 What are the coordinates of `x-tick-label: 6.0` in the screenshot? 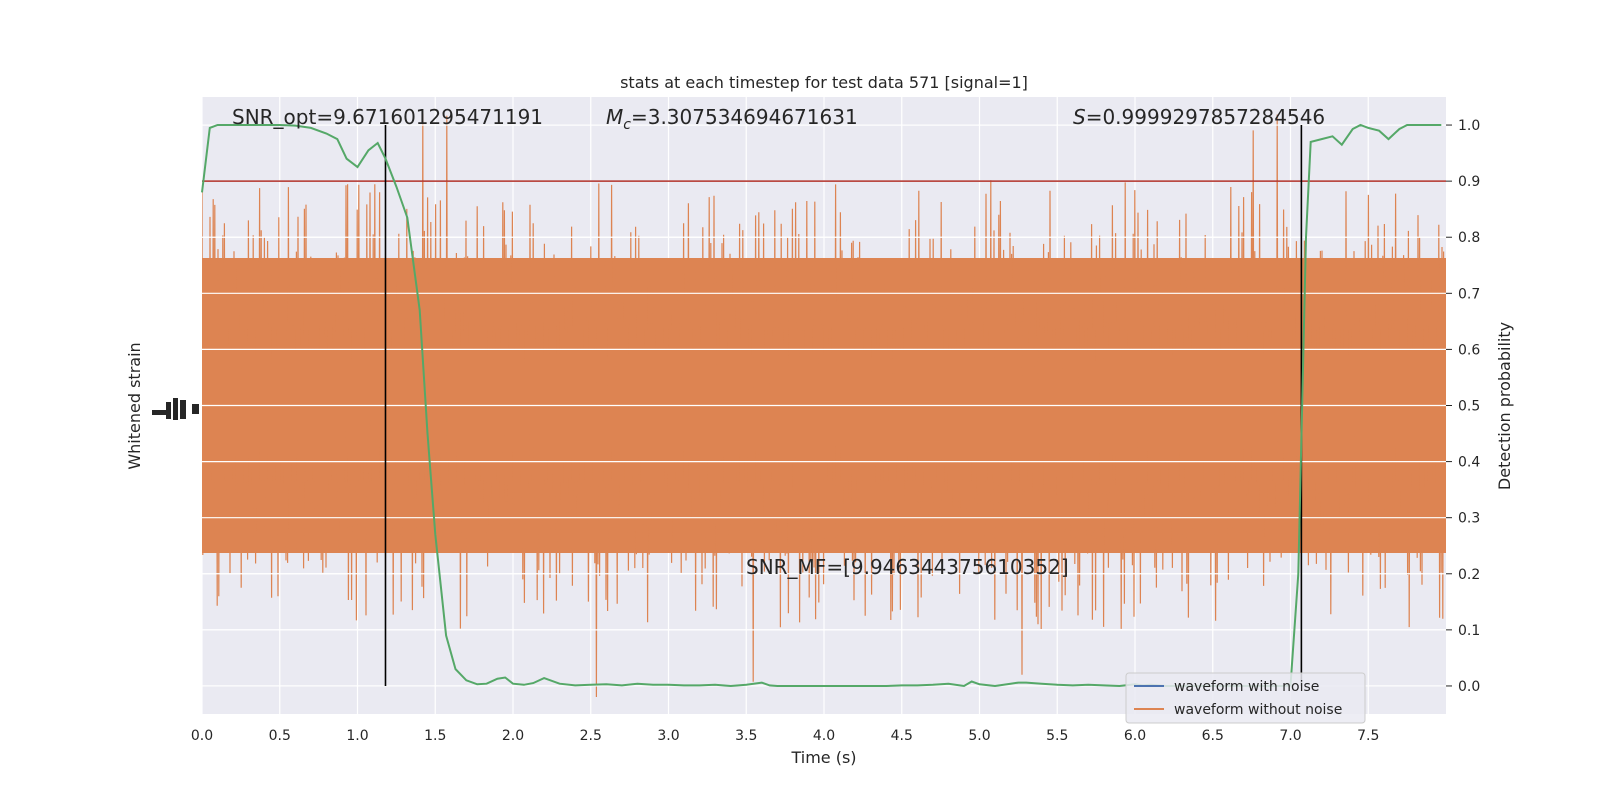 It's located at (1135, 736).